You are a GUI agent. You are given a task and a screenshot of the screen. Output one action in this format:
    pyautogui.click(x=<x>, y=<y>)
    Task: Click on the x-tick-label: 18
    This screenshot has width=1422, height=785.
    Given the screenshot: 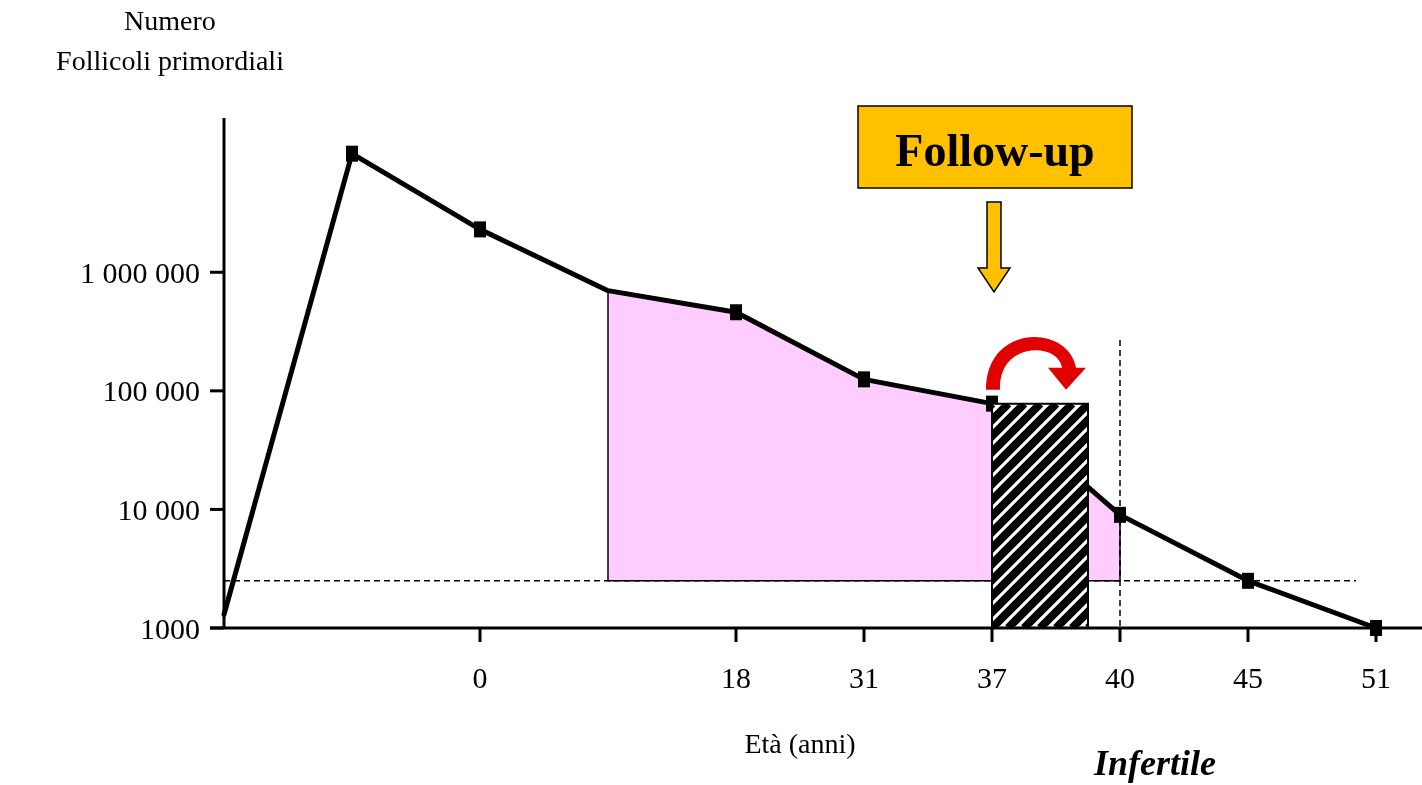 What is the action you would take?
    pyautogui.click(x=736, y=677)
    